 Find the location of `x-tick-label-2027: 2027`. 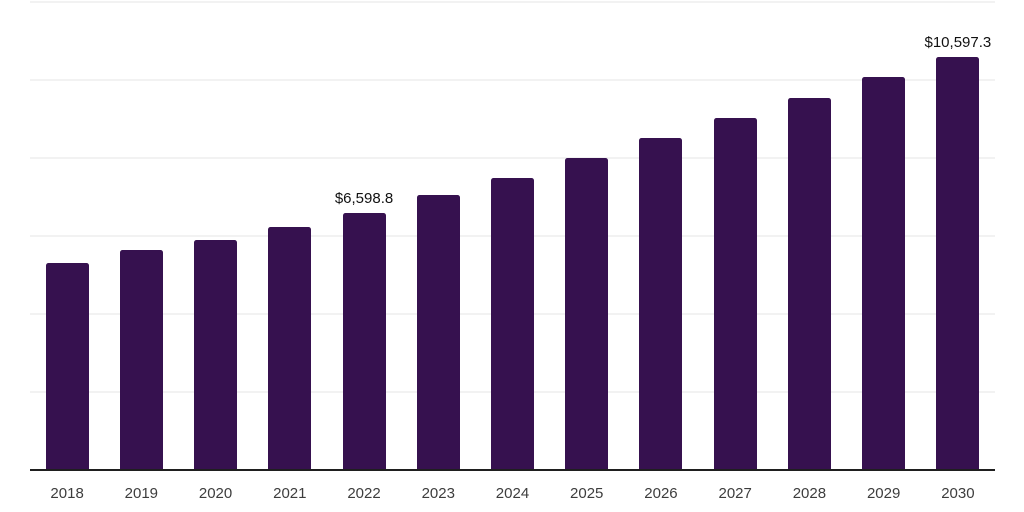

x-tick-label-2027: 2027 is located at coordinates (735, 493).